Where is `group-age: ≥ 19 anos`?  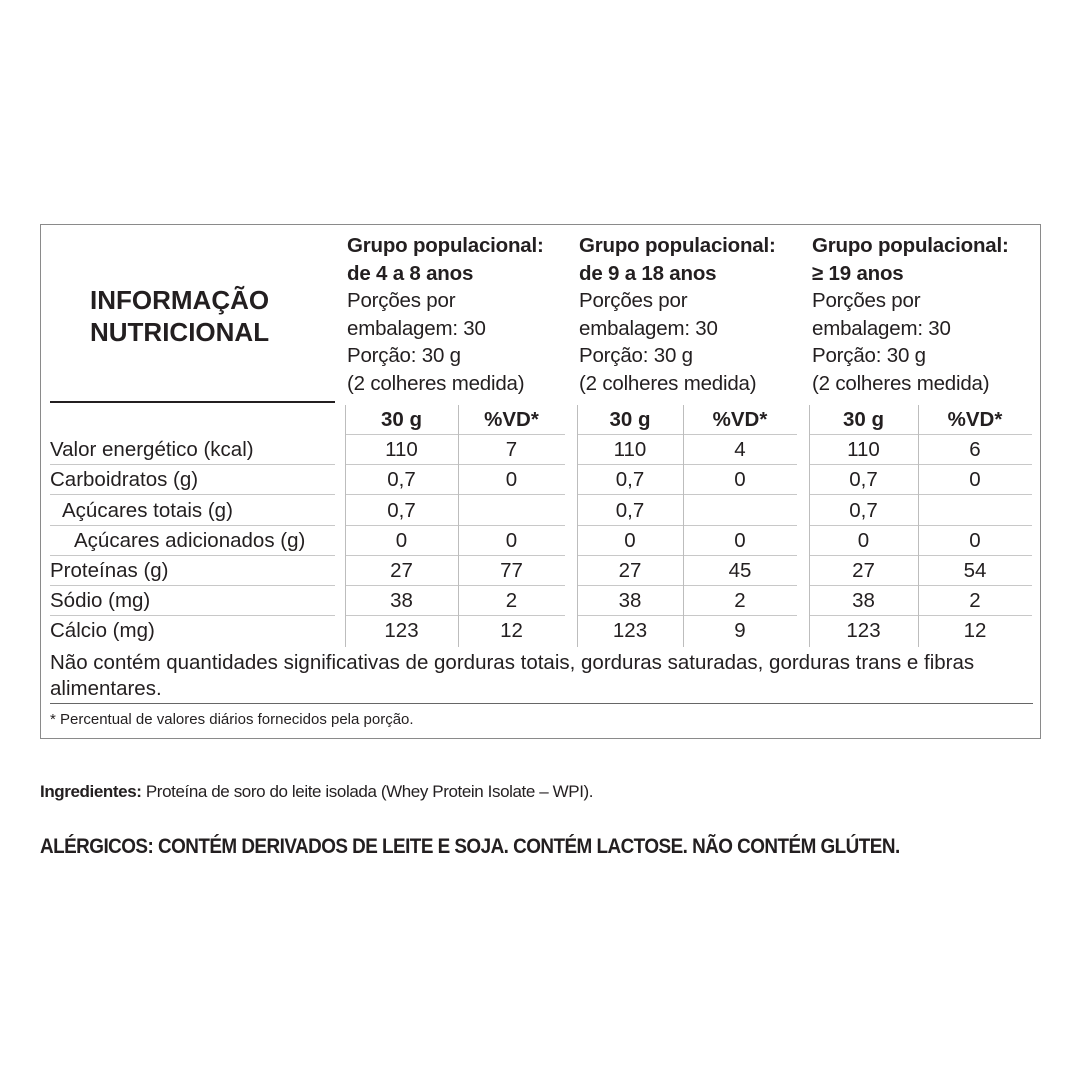 group-age: ≥ 19 anos is located at coordinates (858, 273).